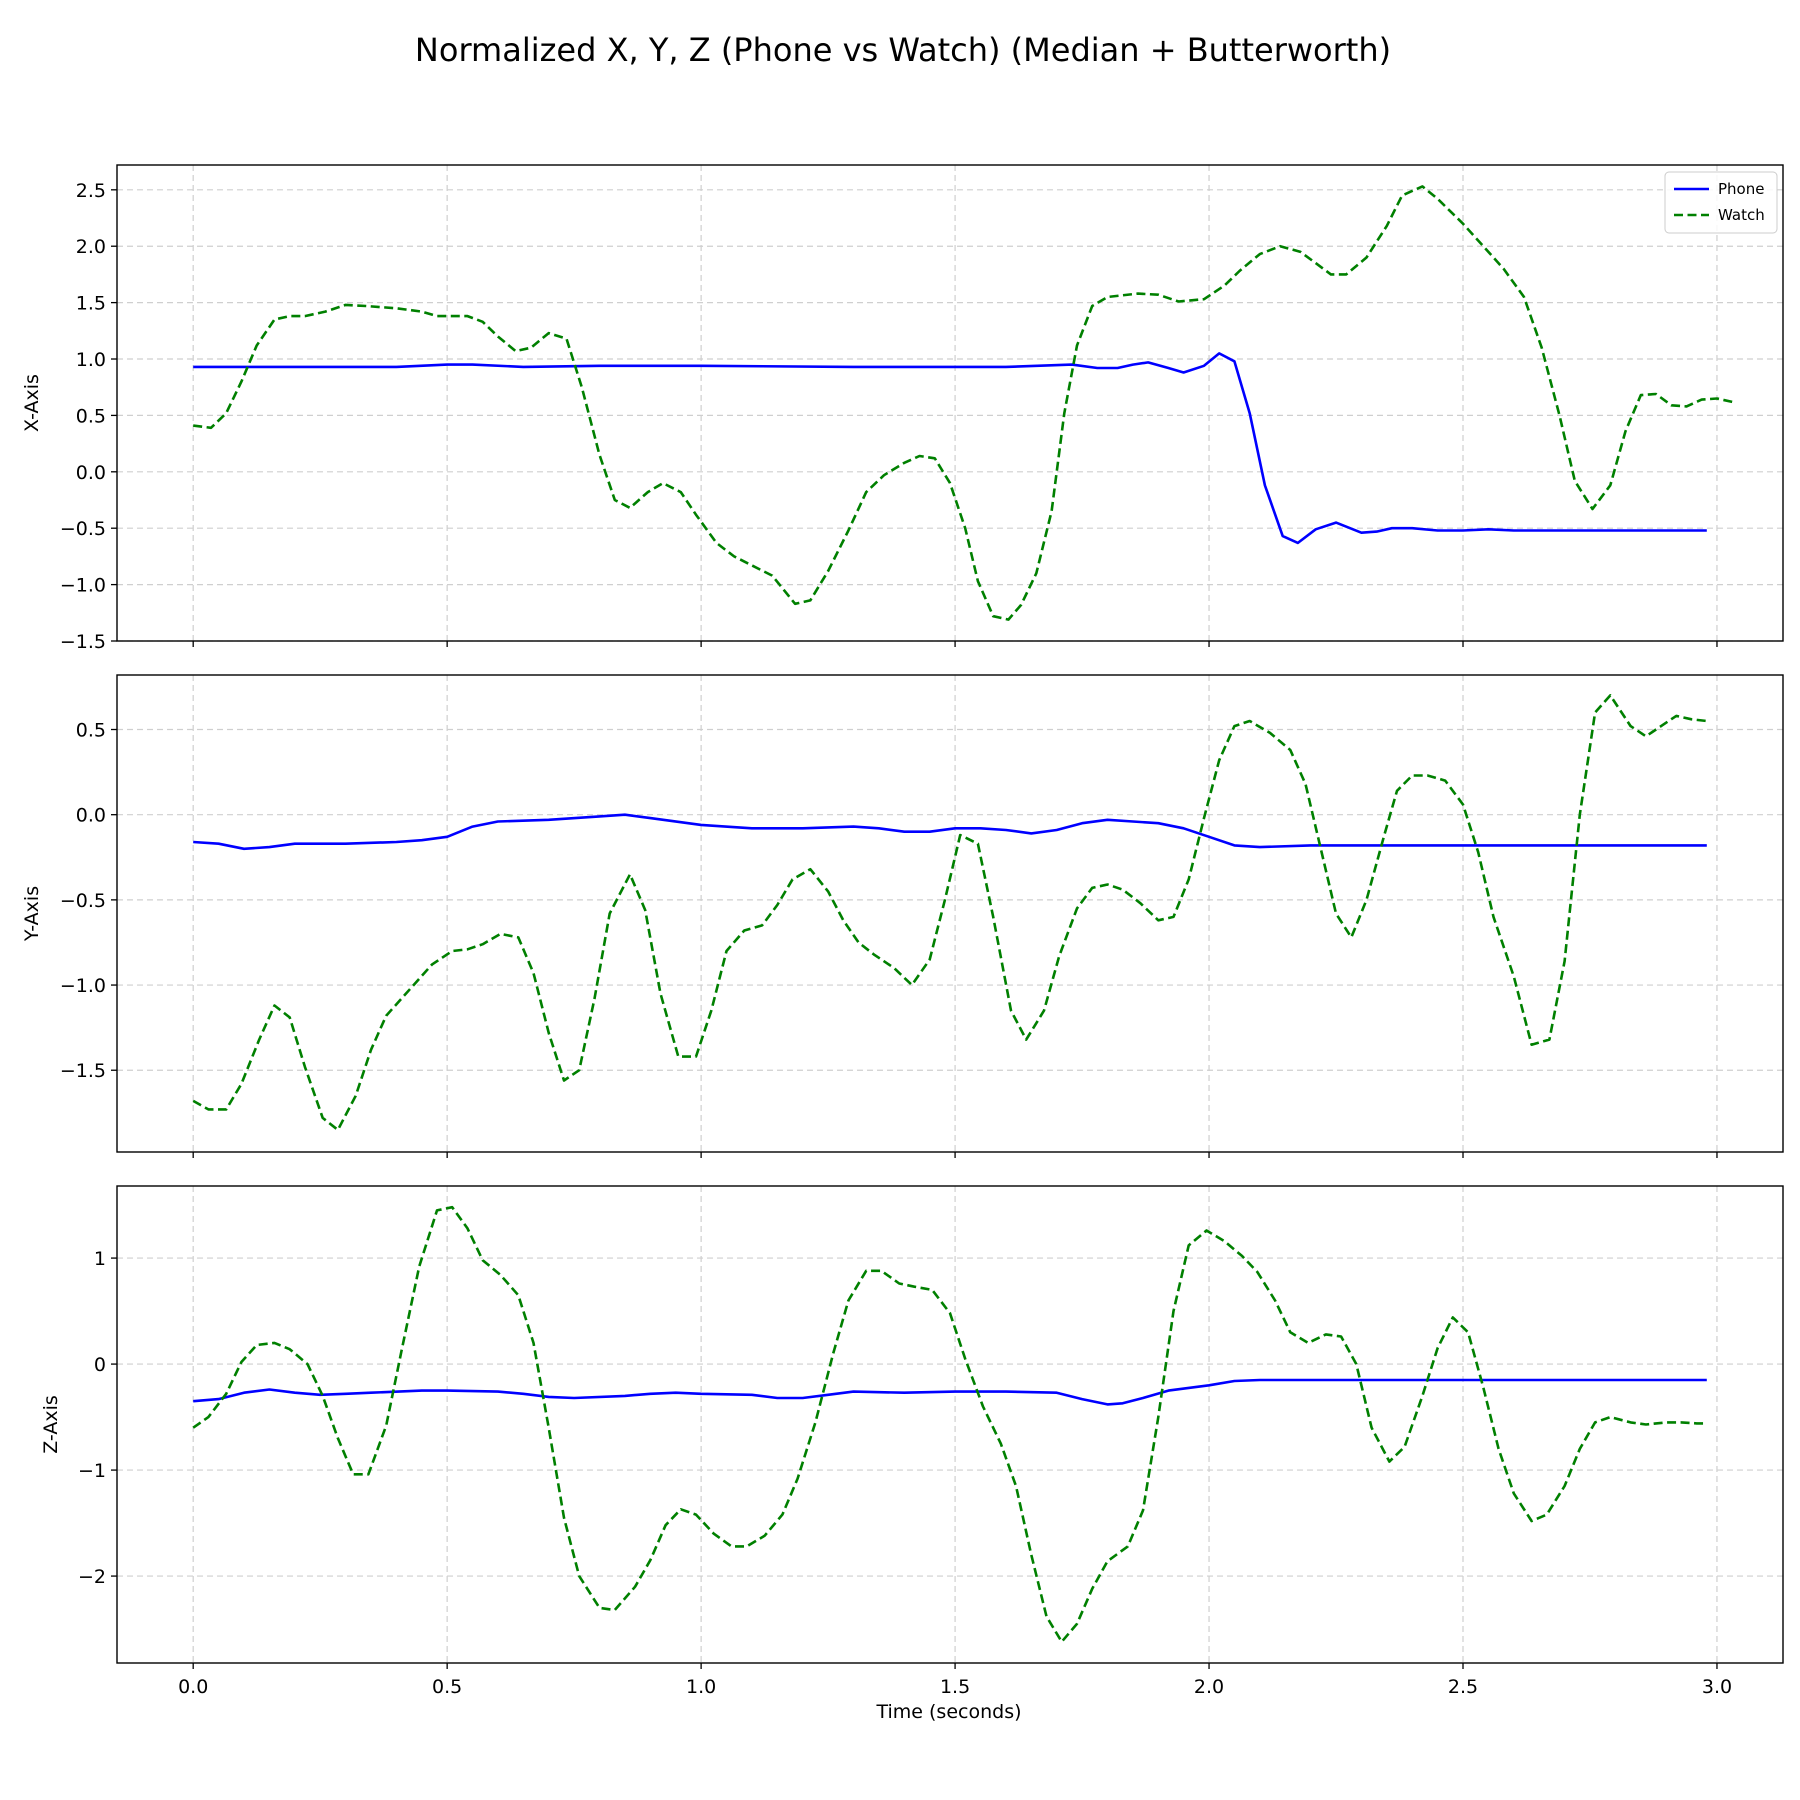 The width and height of the screenshot is (1800, 1800). Describe the element at coordinates (91, 473) in the screenshot. I see `subplot-1-y-tick-label-3: 0.0` at that location.